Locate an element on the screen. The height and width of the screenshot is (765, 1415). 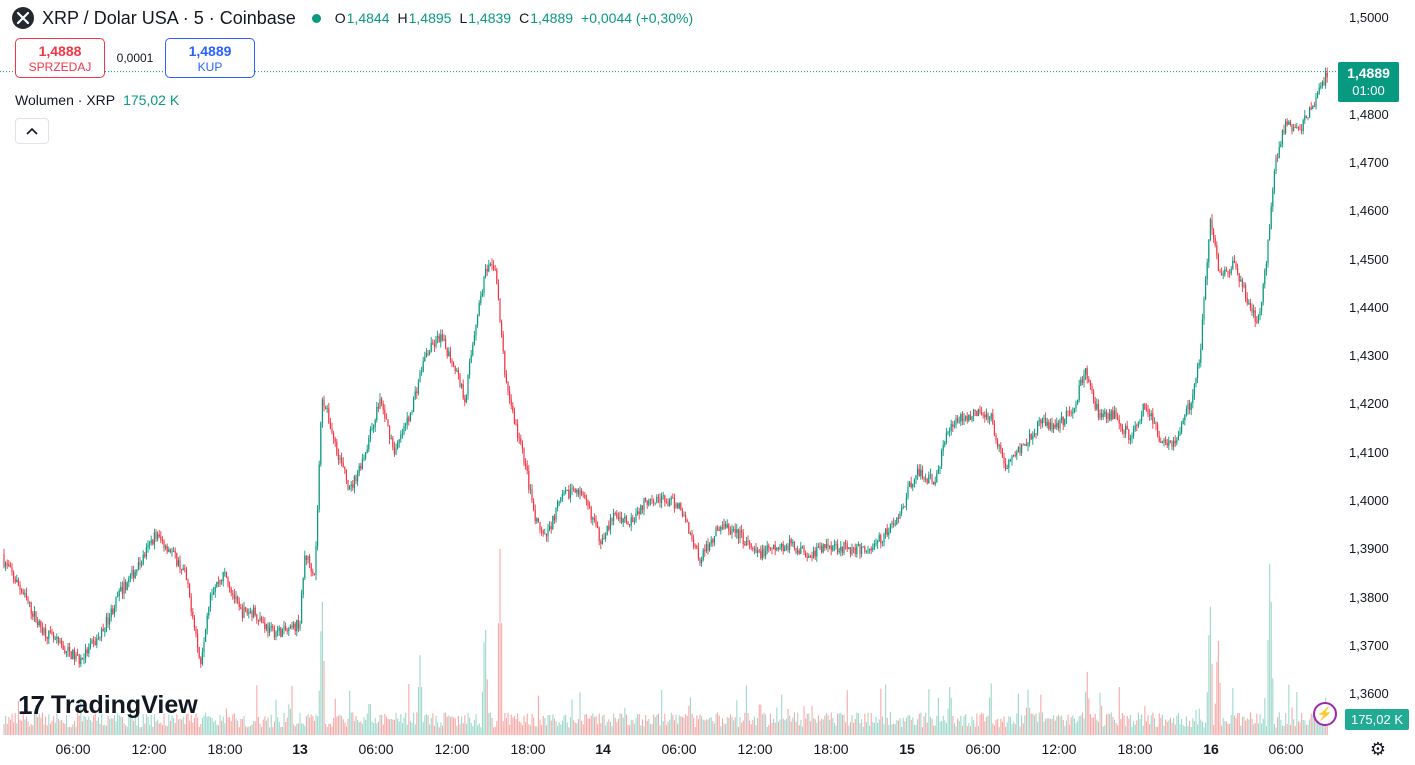
volume-legend: Wolumen · XRP 175,02 K is located at coordinates (97, 100).